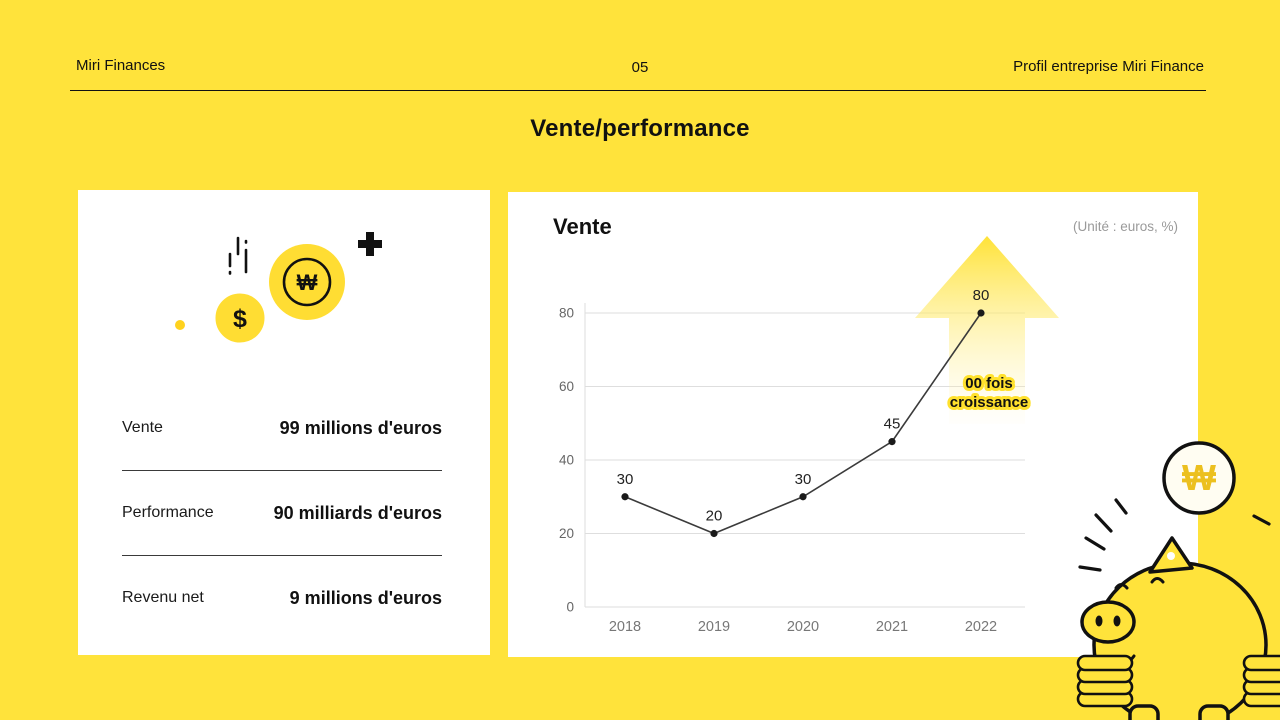  I want to click on piggy-bank-illustration: ₩, so click(1176, 570).